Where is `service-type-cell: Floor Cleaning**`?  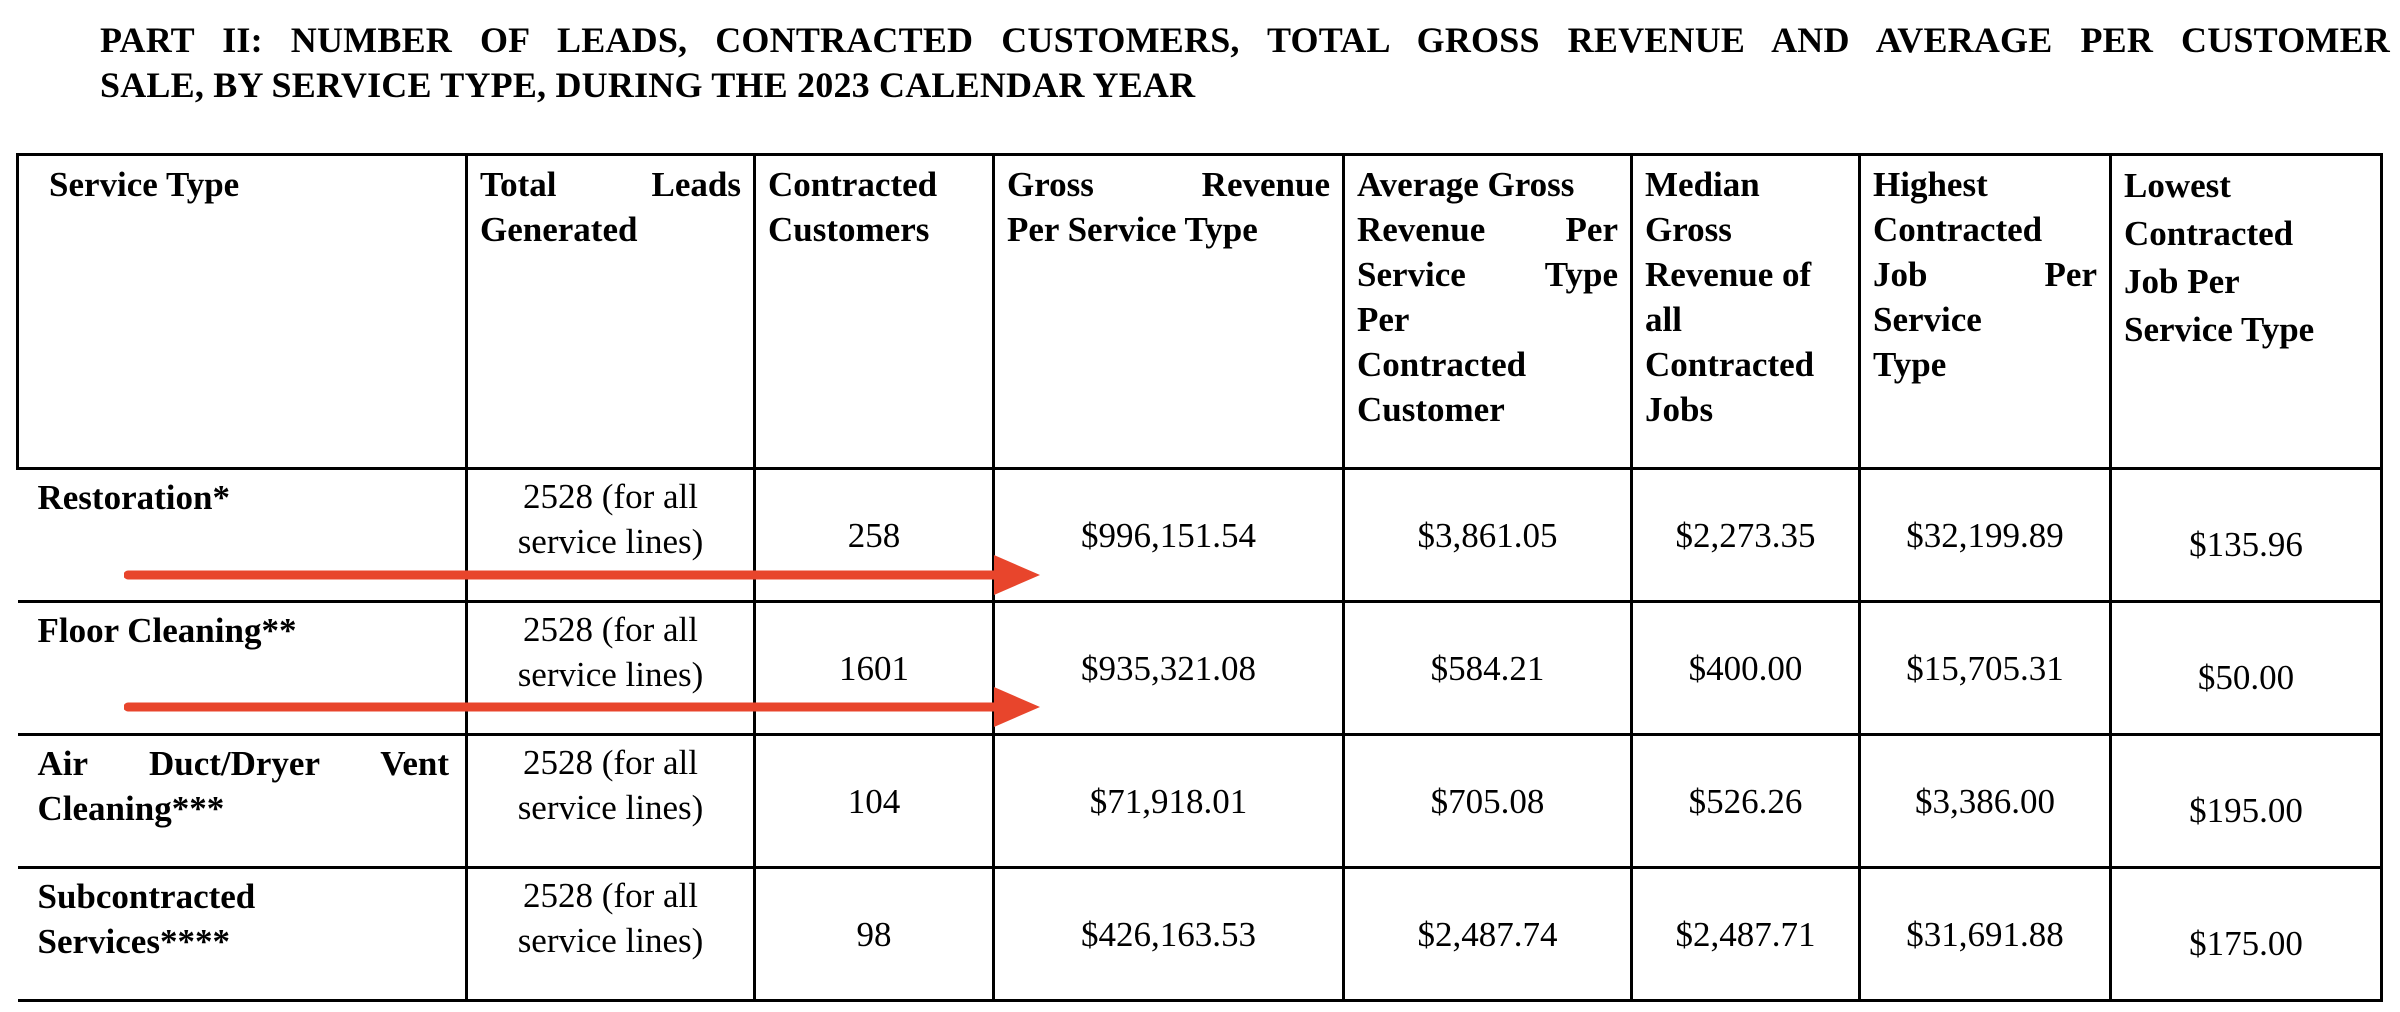
service-type-cell: Floor Cleaning** is located at coordinates (242, 668).